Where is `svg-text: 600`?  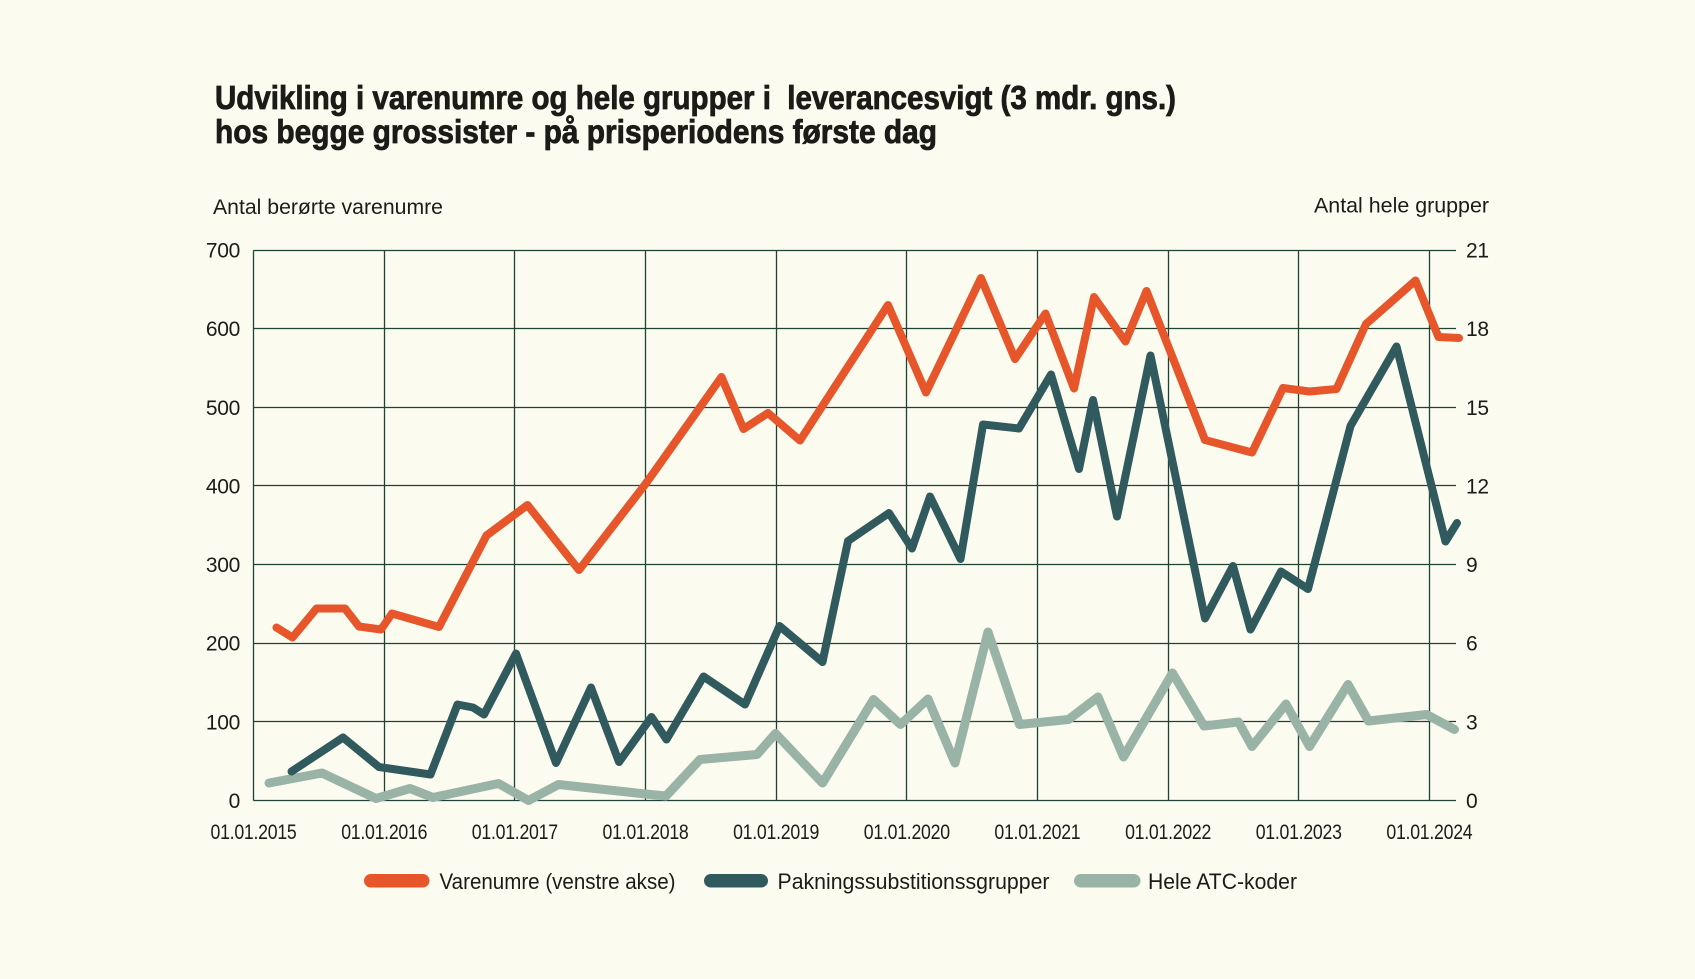 svg-text: 600 is located at coordinates (223, 329).